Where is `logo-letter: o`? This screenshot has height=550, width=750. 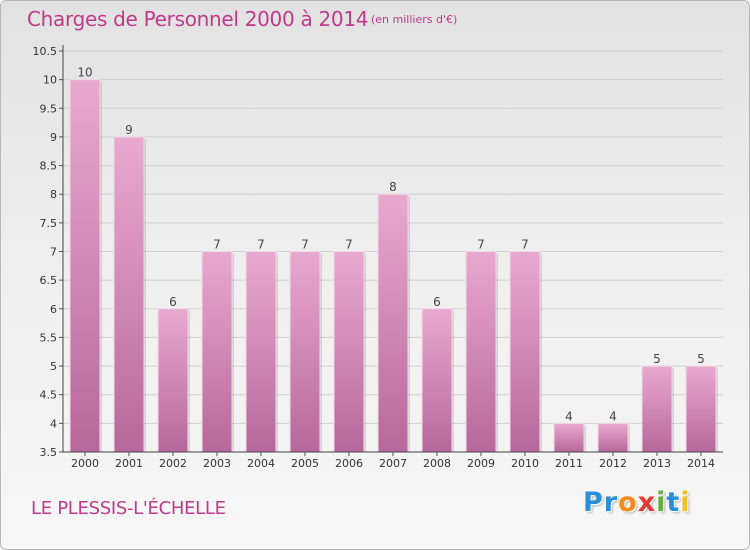
logo-letter: o is located at coordinates (628, 502).